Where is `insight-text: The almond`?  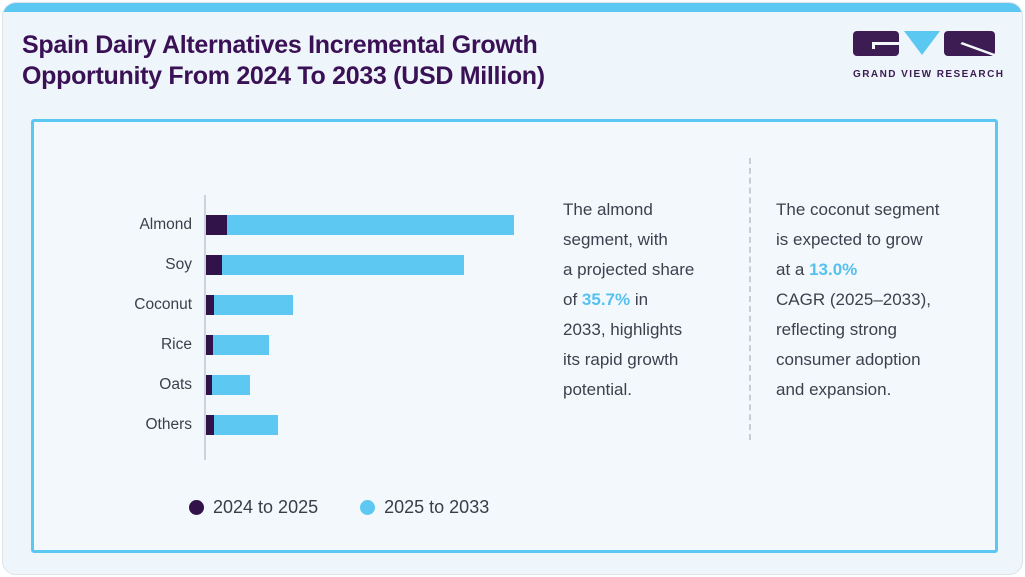
insight-text: The almond is located at coordinates (608, 209).